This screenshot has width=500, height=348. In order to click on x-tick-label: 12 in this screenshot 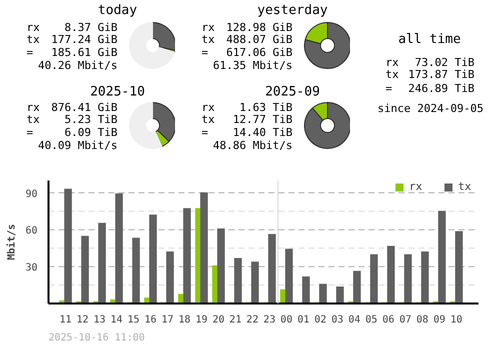, I will do `click(82, 320)`.